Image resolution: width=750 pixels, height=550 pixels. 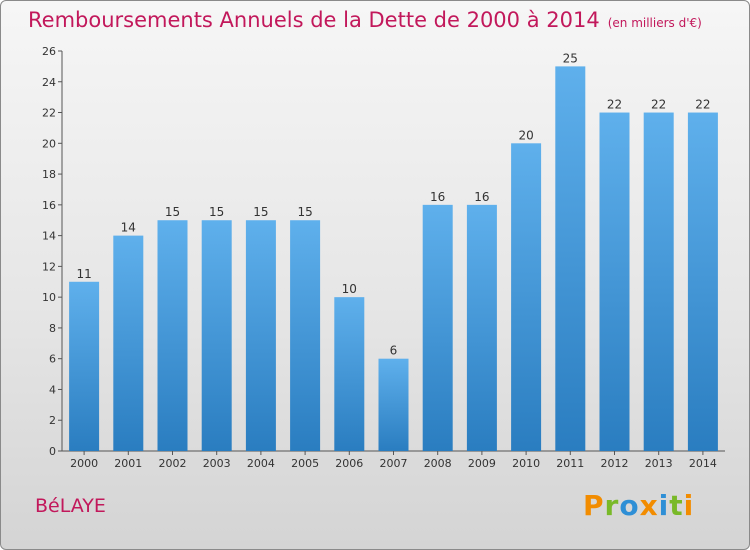 What do you see at coordinates (659, 463) in the screenshot?
I see `x-tick-label: 2013` at bounding box center [659, 463].